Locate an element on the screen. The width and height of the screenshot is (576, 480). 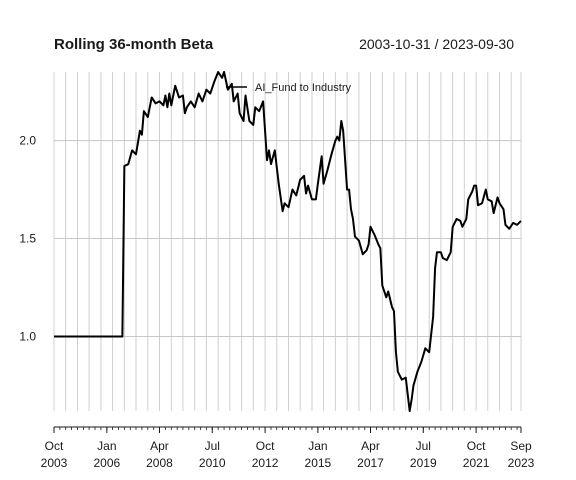
x-tick-label-year: 2017 is located at coordinates (370, 463).